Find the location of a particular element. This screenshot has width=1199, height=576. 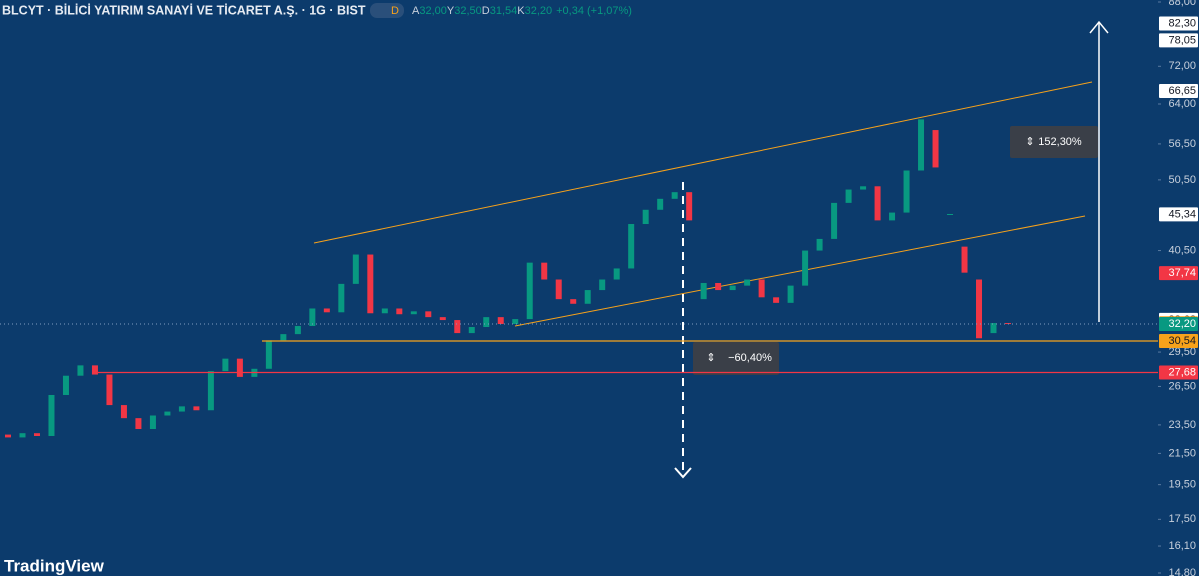

badge: D is located at coordinates (395, 11).